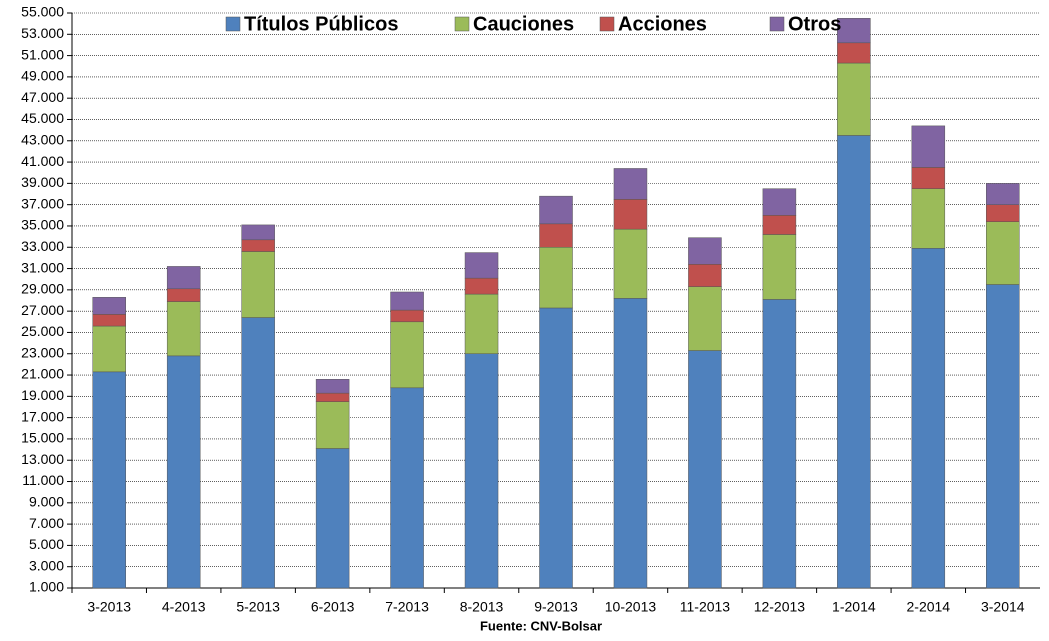 The height and width of the screenshot is (641, 1049). I want to click on legend-label: Títulos Públicos, so click(321, 24).